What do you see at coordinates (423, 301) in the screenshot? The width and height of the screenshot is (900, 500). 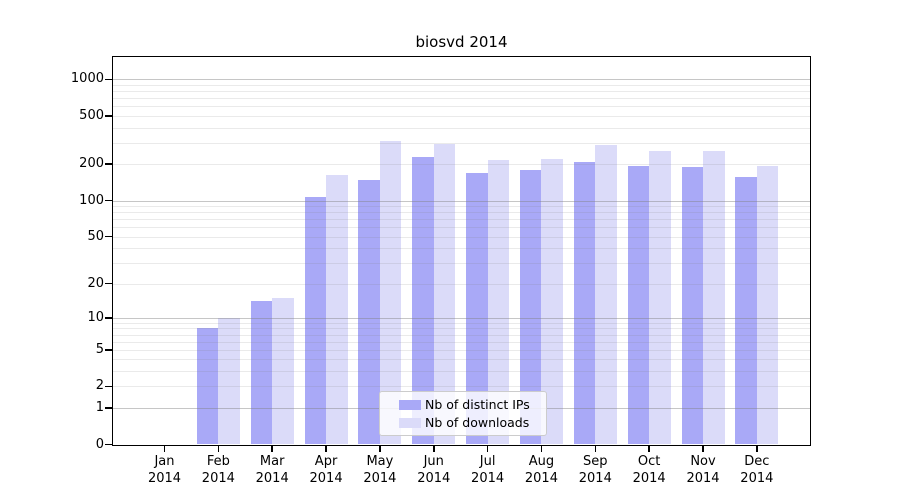 I see `bar-ips-jun` at bounding box center [423, 301].